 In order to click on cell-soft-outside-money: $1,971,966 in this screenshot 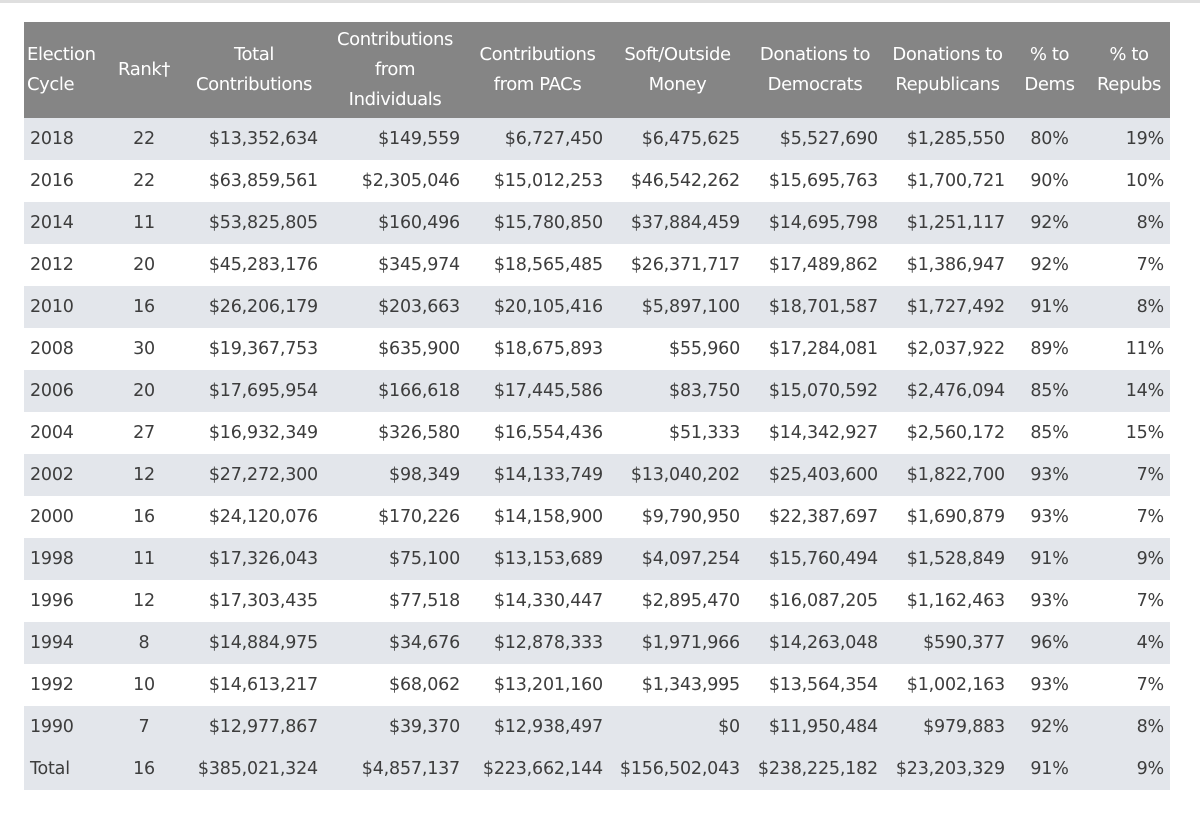, I will do `click(677, 643)`.